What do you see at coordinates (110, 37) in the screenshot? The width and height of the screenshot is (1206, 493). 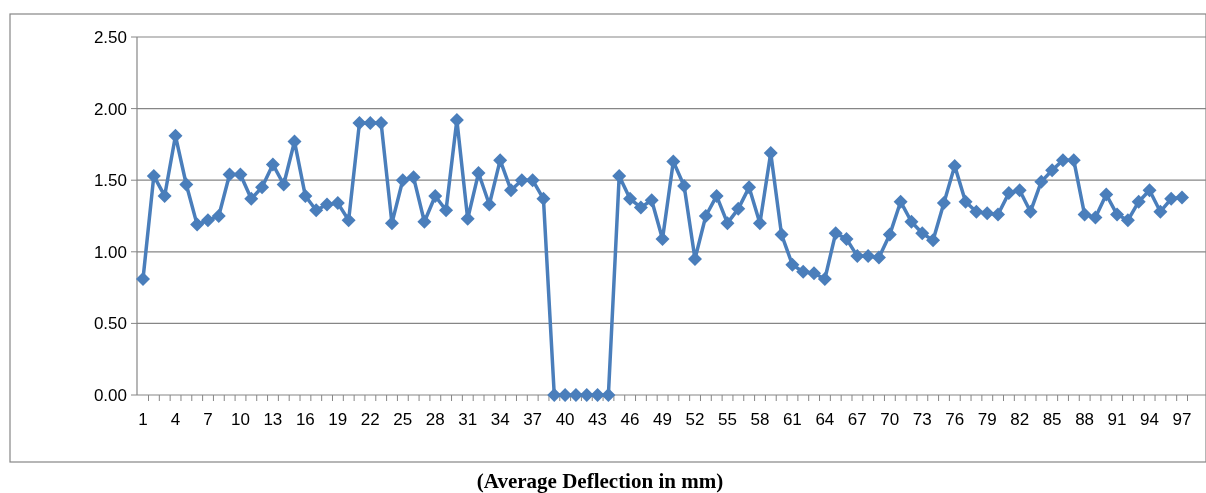 I see `y-tick-label: 2.50` at bounding box center [110, 37].